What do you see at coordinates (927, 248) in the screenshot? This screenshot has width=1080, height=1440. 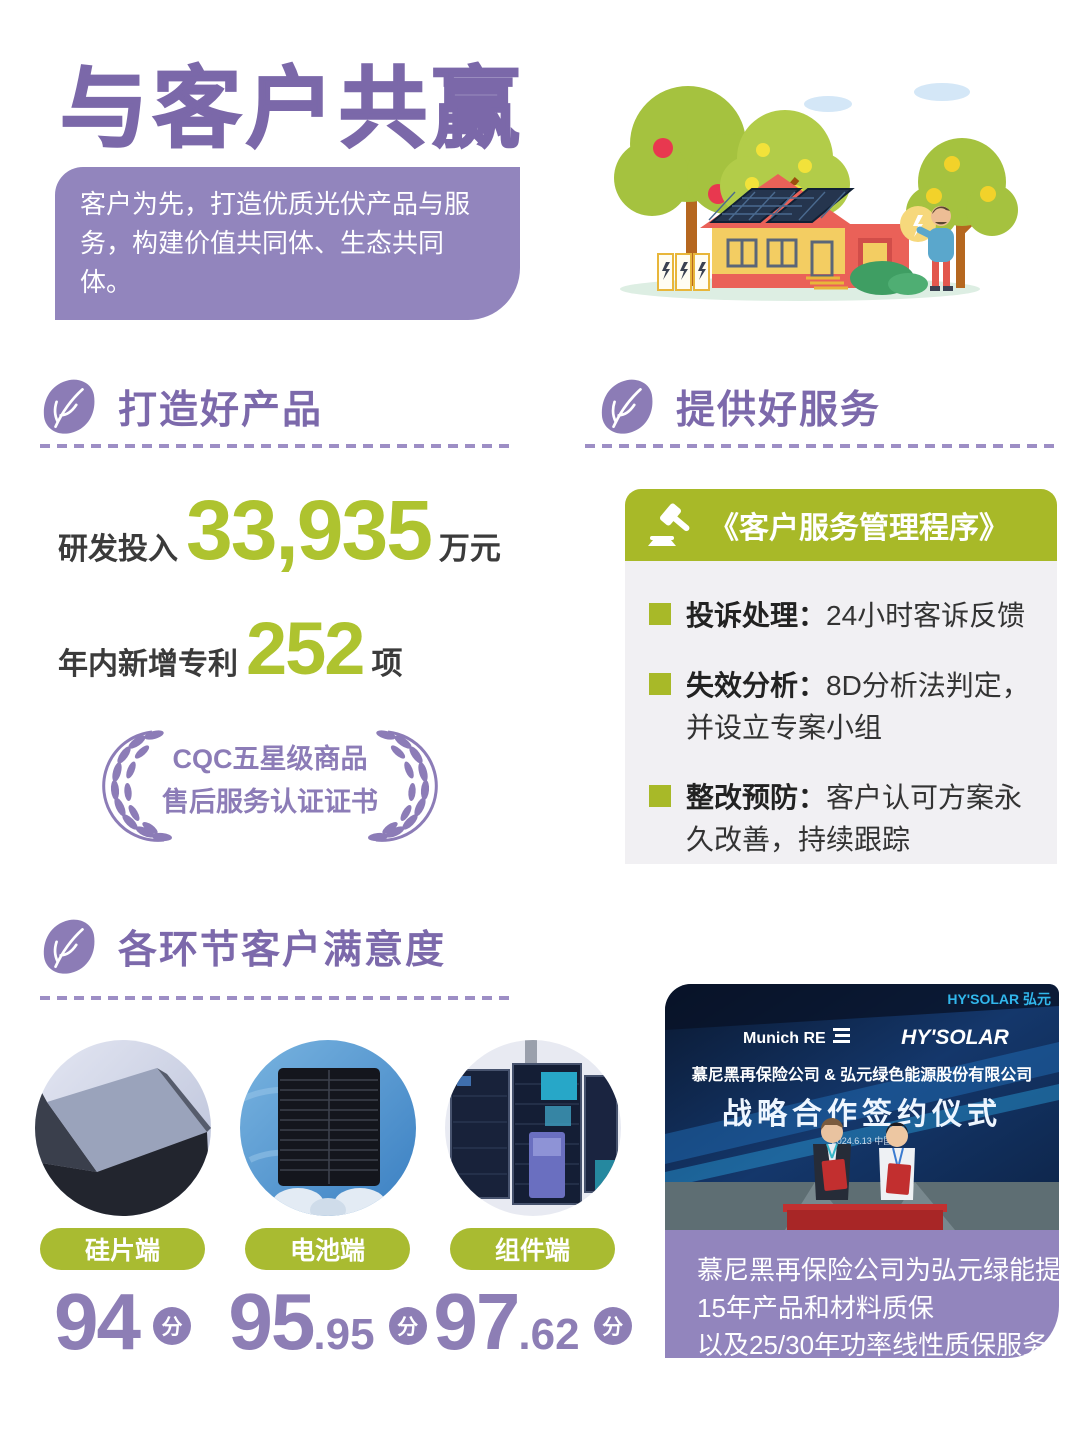 I see `person-with-bulb` at bounding box center [927, 248].